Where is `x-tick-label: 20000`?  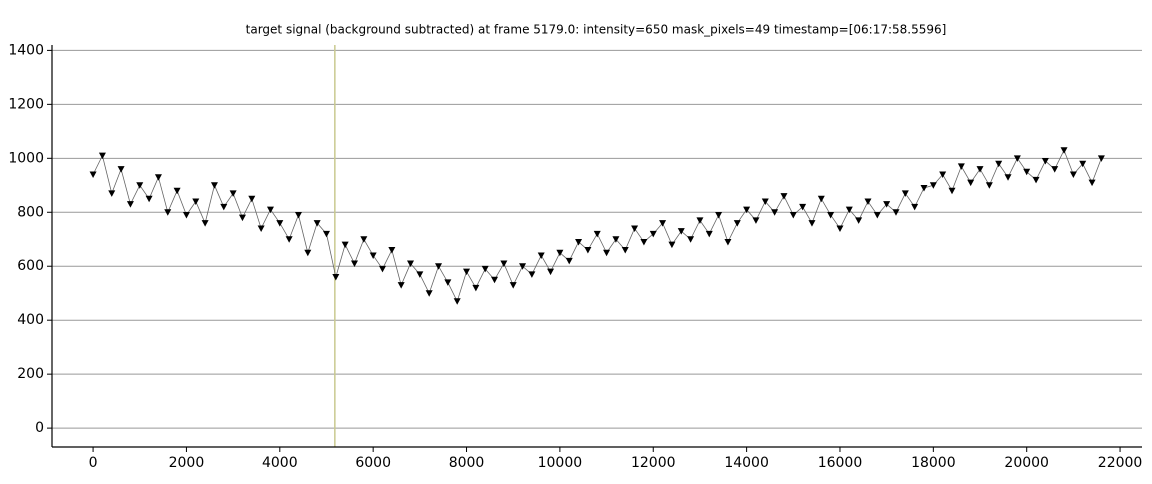 x-tick-label: 20000 is located at coordinates (1026, 463).